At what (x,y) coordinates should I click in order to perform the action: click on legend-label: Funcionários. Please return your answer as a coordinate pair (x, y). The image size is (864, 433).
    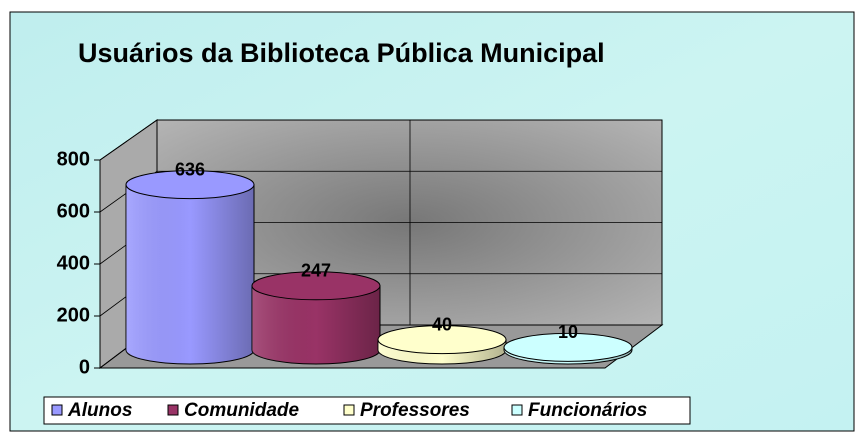
    Looking at the image, I should click on (587, 410).